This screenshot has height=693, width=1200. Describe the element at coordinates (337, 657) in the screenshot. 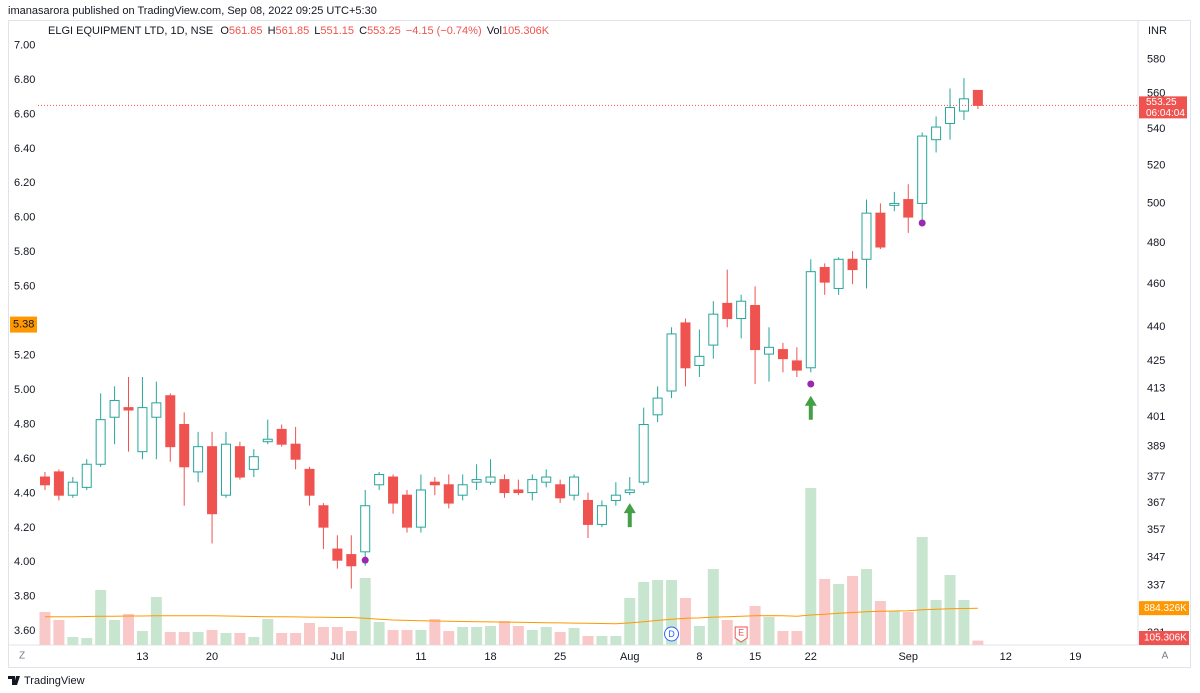

I see `x-tick-label: Jul` at that location.